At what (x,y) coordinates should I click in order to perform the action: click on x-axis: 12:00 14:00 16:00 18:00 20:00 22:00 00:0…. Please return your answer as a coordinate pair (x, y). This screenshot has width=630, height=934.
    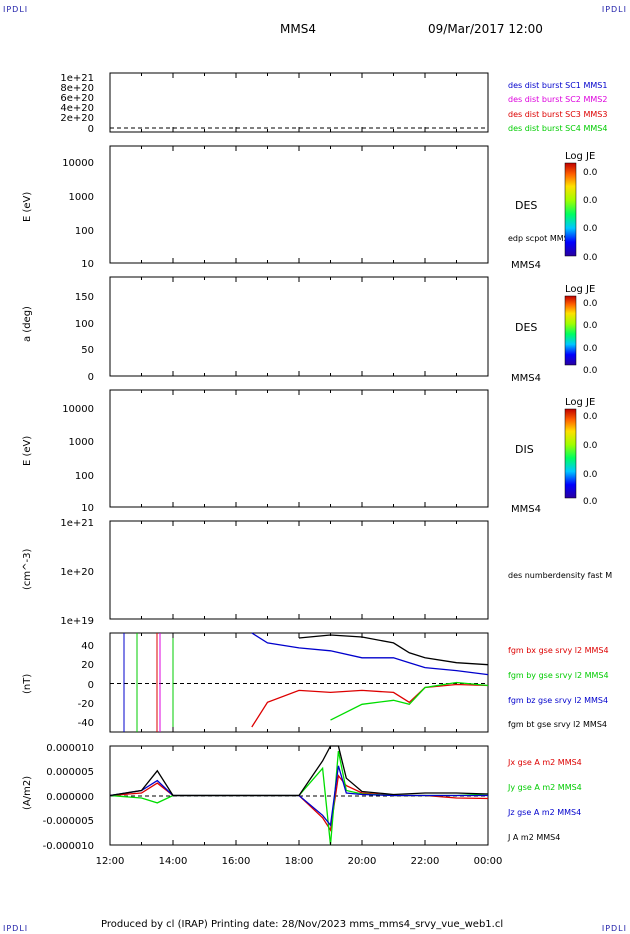
    Looking at the image, I should click on (299, 861).